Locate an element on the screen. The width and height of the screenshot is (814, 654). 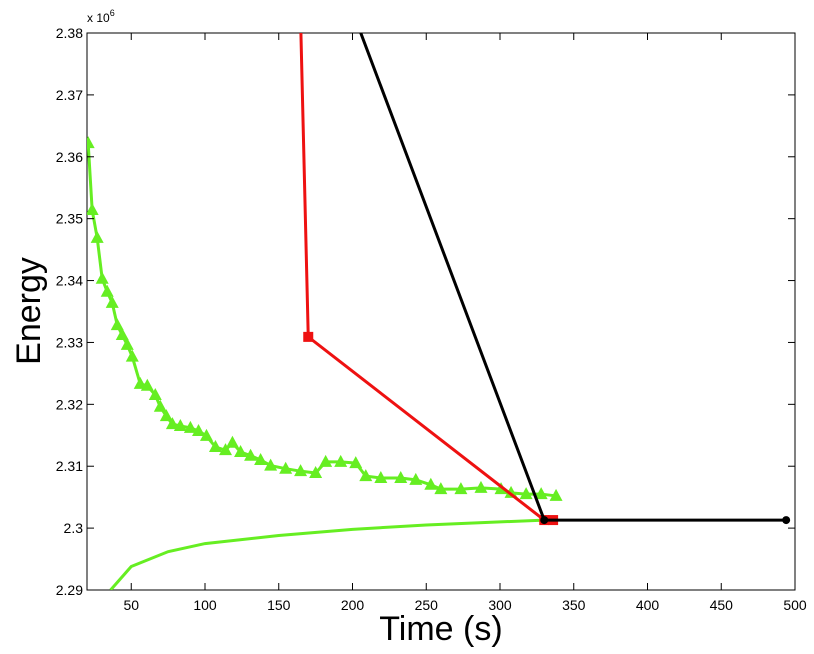
y-tick-label: 2.34 is located at coordinates (69, 281).